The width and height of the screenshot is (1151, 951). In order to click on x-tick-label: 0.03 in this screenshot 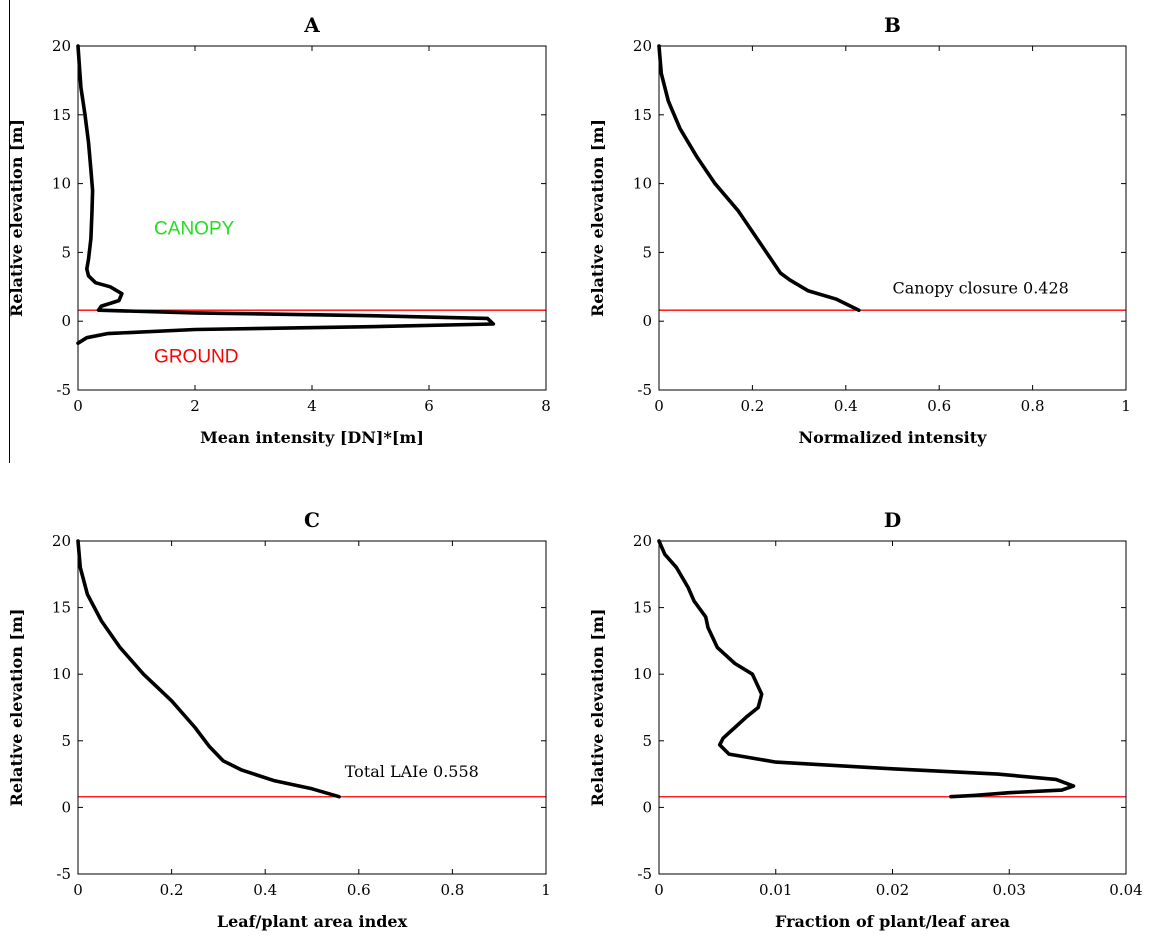, I will do `click(1009, 890)`.